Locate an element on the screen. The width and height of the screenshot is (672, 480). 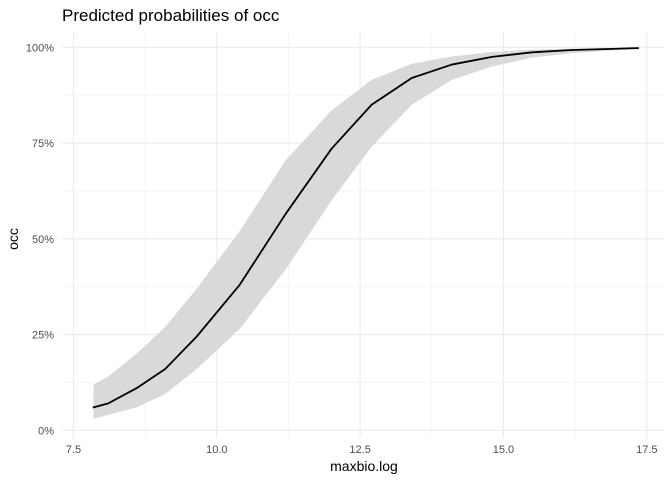
y-axis-title: occ is located at coordinates (13, 239).